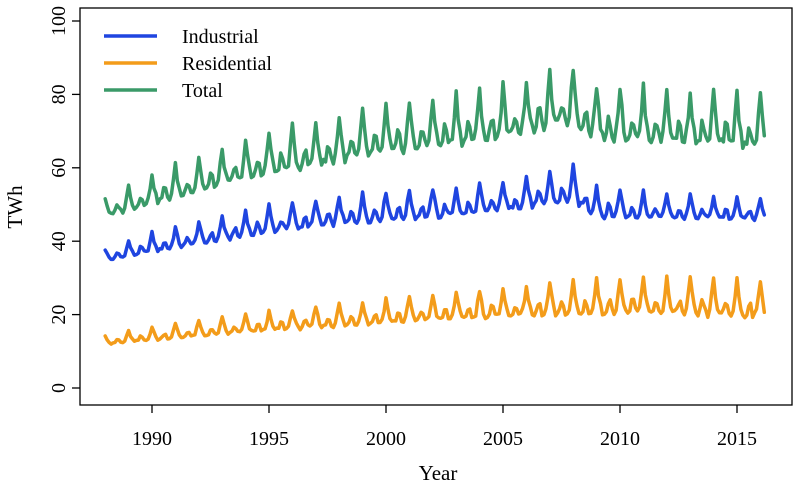  I want to click on x-tick-label: 2000, so click(386, 439).